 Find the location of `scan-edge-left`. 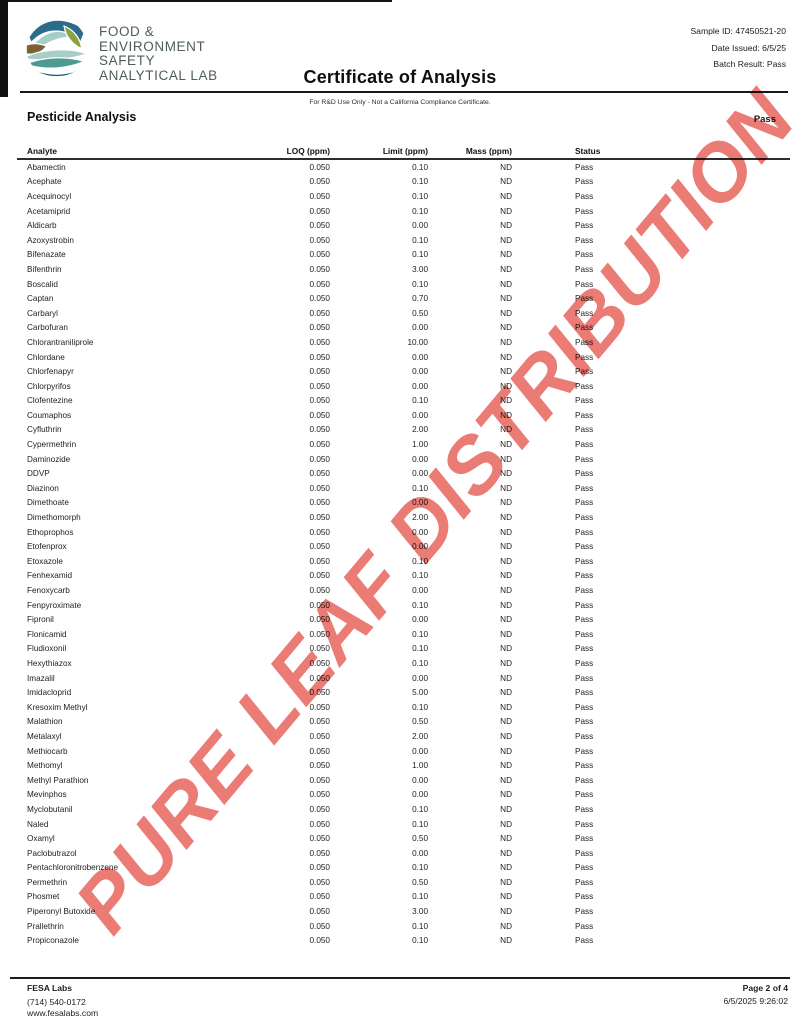

scan-edge-left is located at coordinates (4, 48).